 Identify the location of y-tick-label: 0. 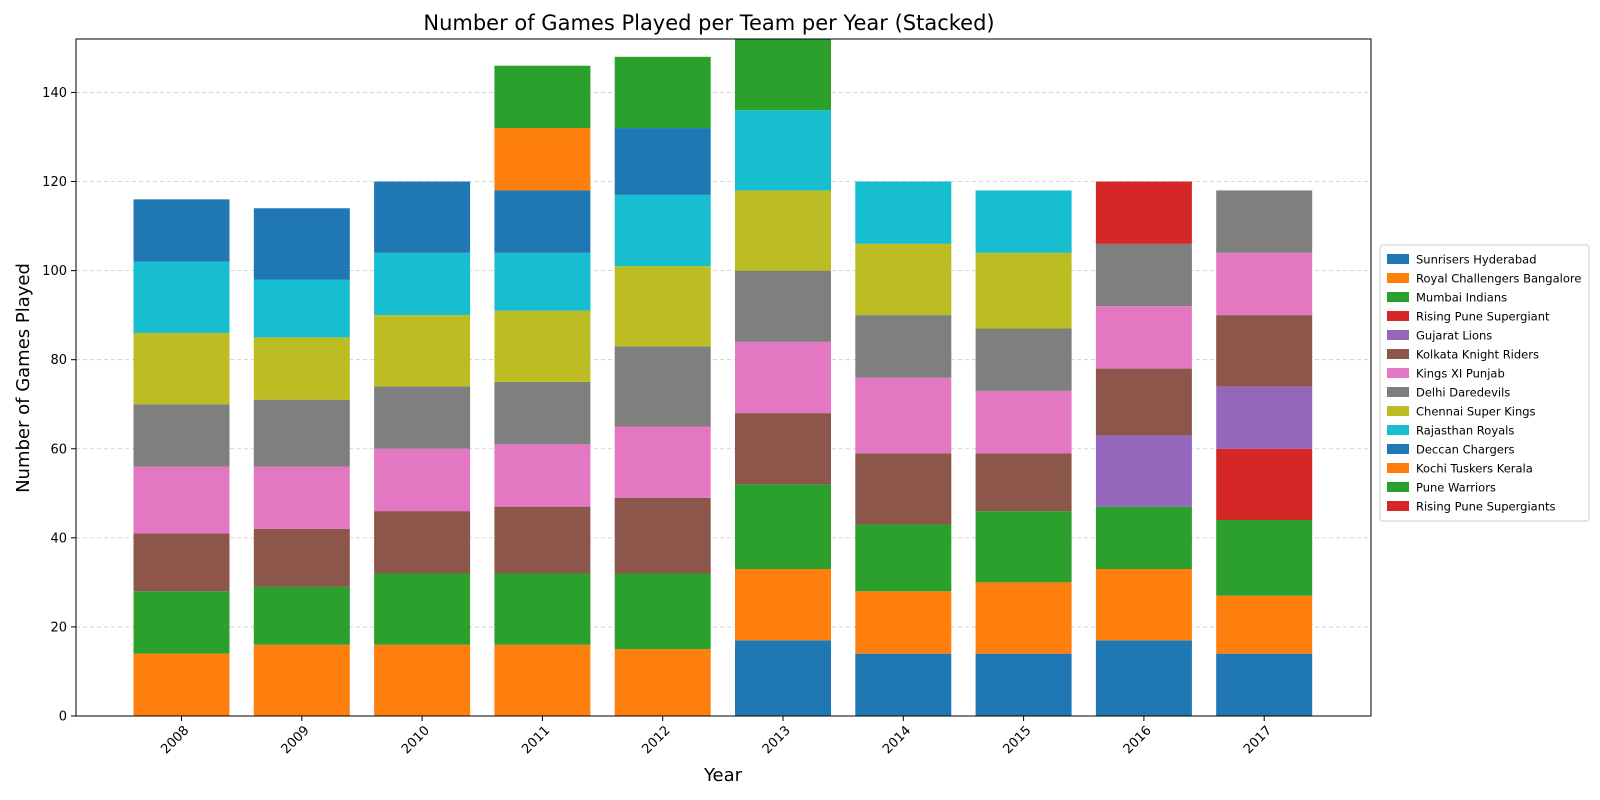
(63, 717).